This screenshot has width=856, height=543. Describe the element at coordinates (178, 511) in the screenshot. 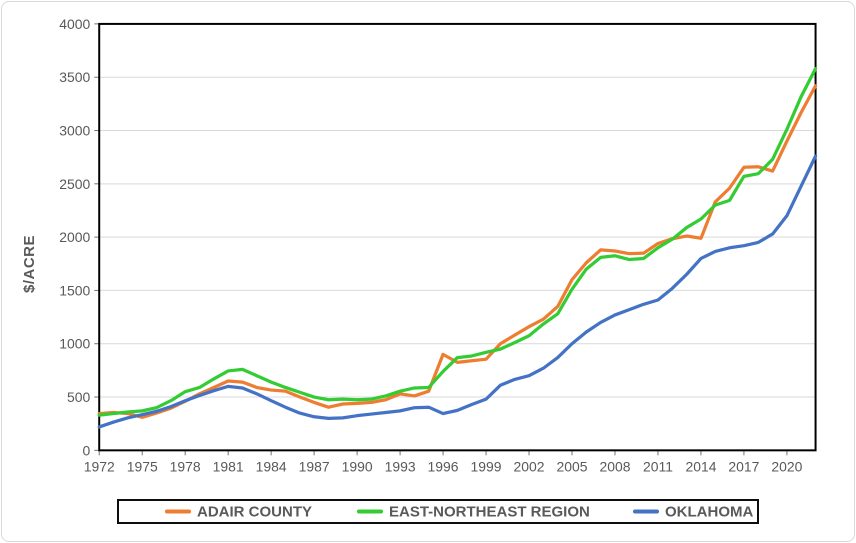

I see `adair-county-line-swatch` at that location.